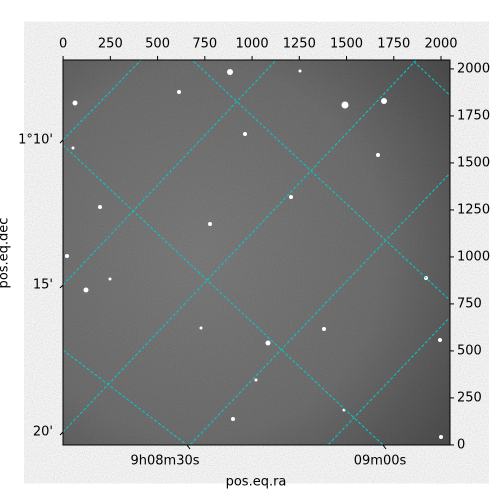 The height and width of the screenshot is (504, 500). Describe the element at coordinates (256, 482) in the screenshot. I see `x-axis-label: pos.eq.ra` at that location.